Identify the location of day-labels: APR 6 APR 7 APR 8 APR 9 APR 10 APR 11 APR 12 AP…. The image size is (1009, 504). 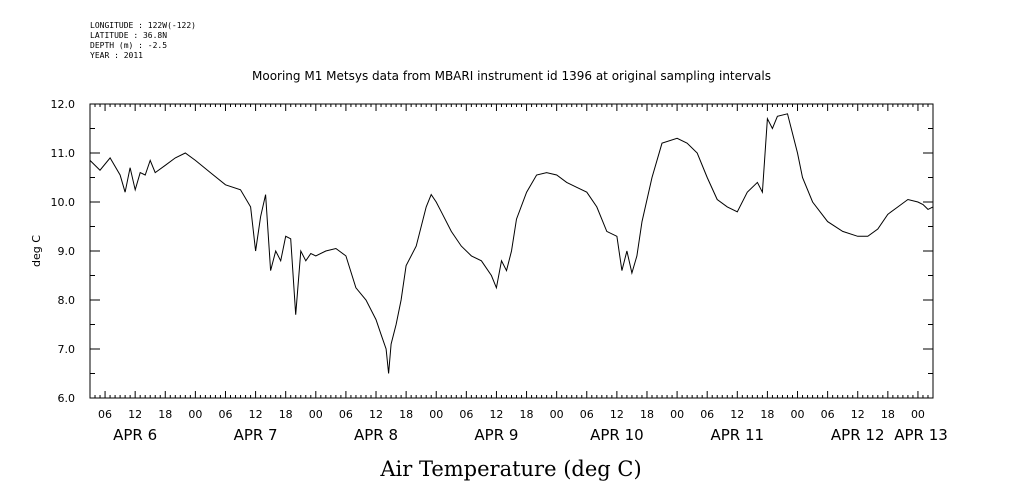
(530, 435).